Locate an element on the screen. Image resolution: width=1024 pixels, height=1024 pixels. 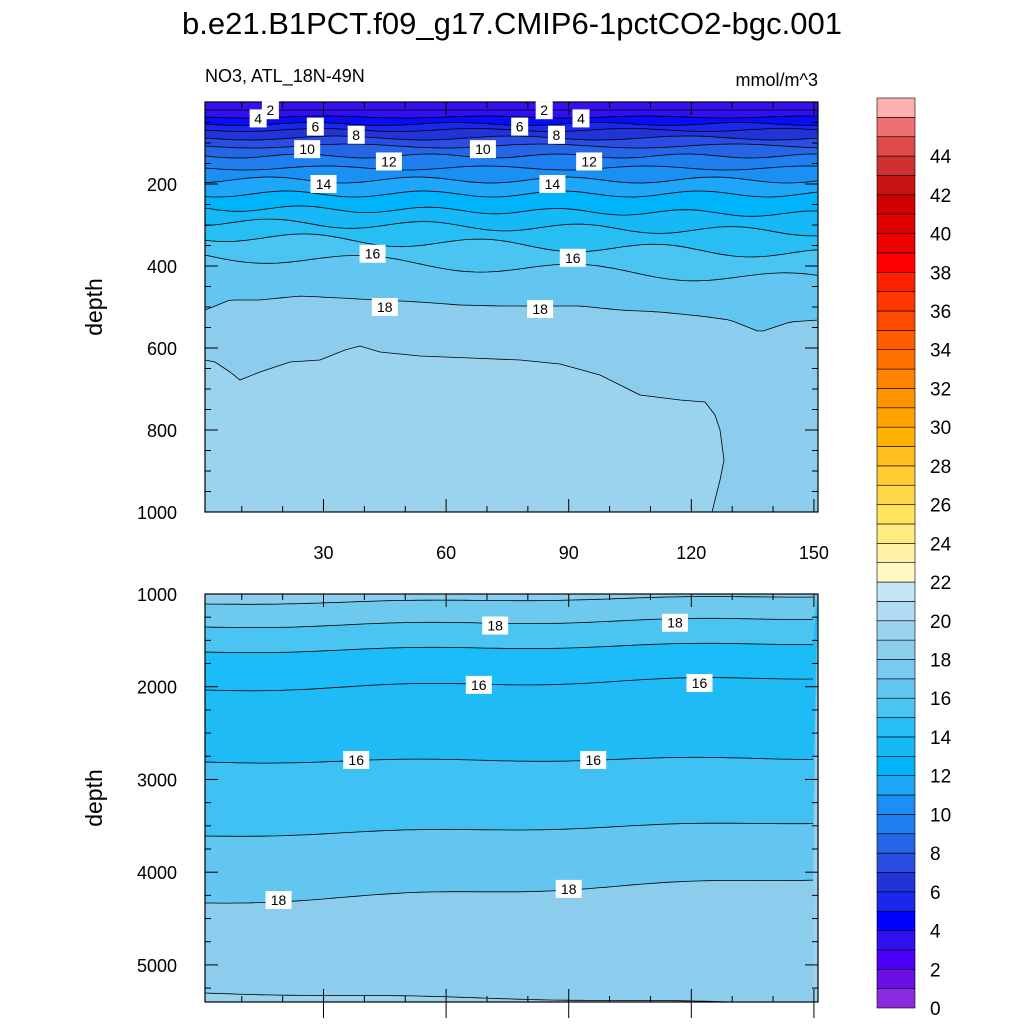
colorbar-label: 38 is located at coordinates (940, 273).